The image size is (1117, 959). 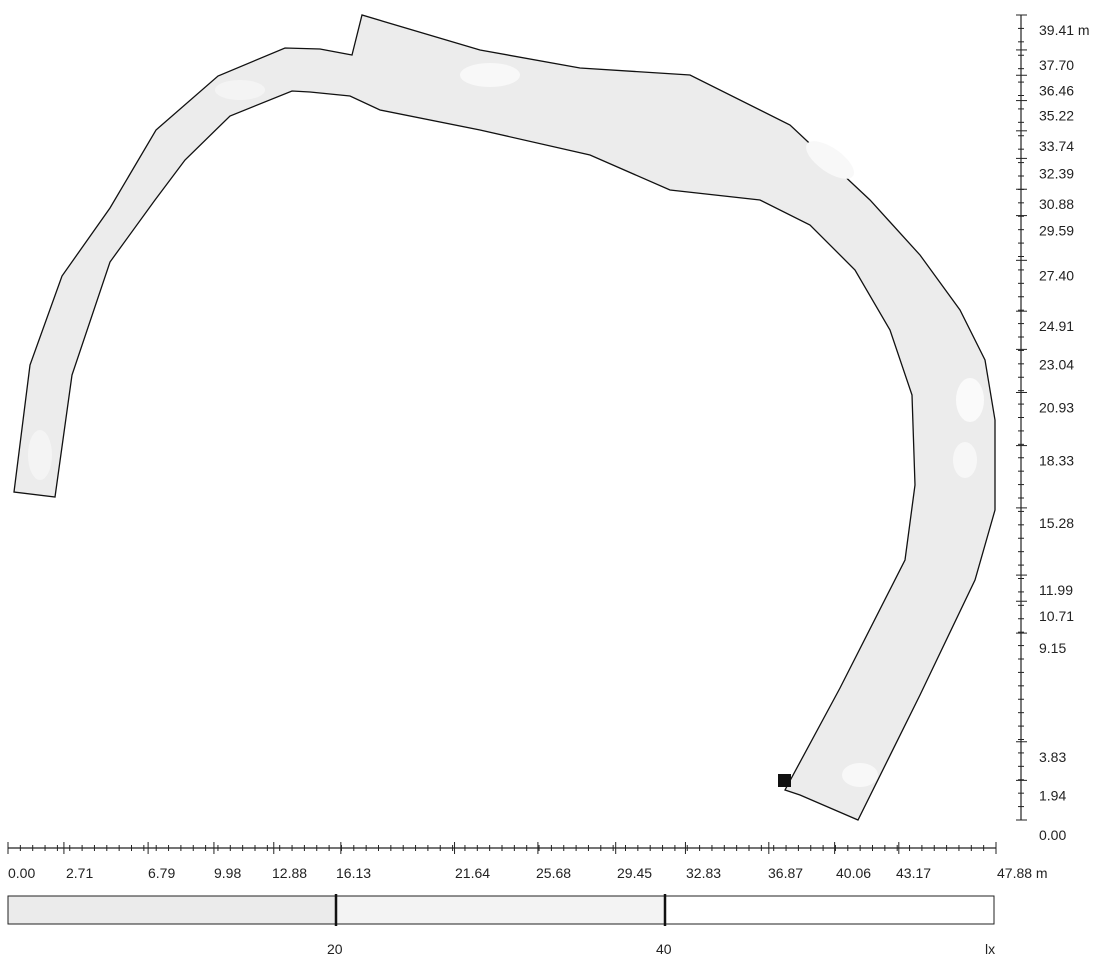 I want to click on y-tick-label: 27.40, so click(x=1056, y=275).